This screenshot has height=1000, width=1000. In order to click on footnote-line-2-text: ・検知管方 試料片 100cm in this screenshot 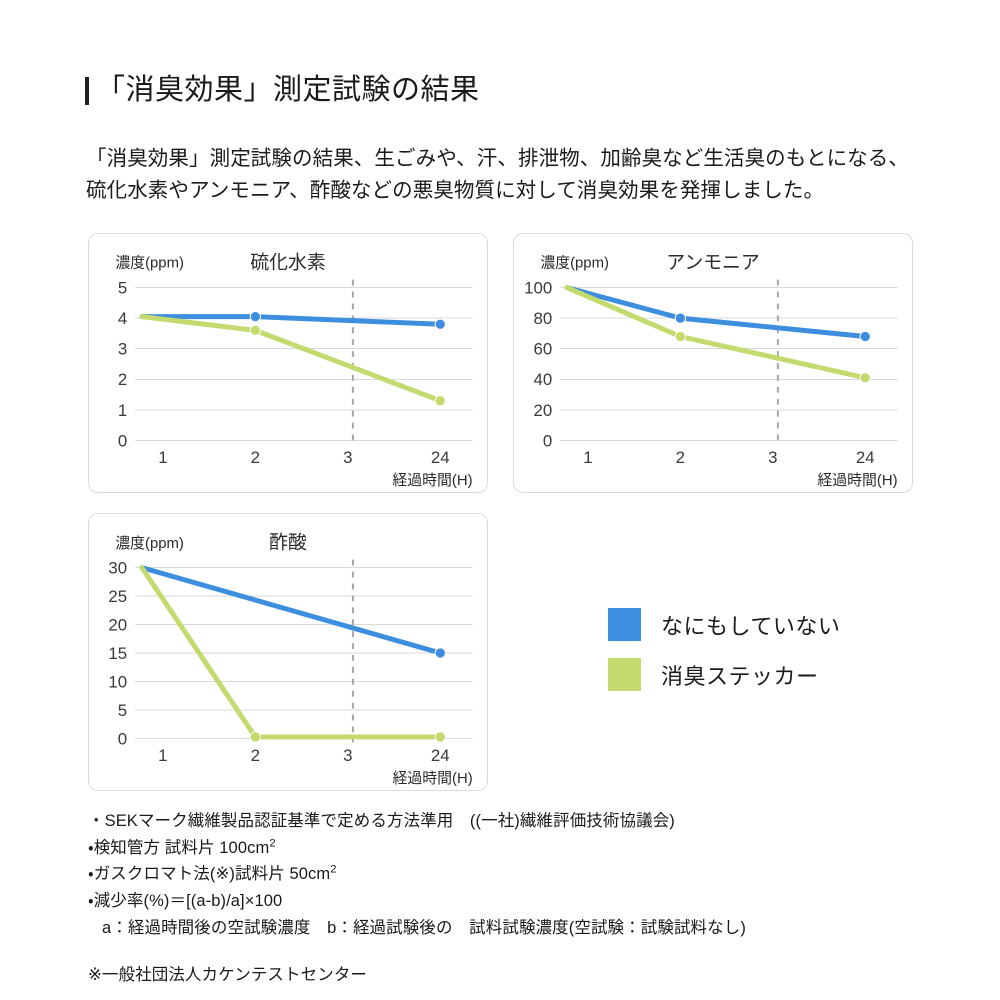, I will do `click(179, 847)`.